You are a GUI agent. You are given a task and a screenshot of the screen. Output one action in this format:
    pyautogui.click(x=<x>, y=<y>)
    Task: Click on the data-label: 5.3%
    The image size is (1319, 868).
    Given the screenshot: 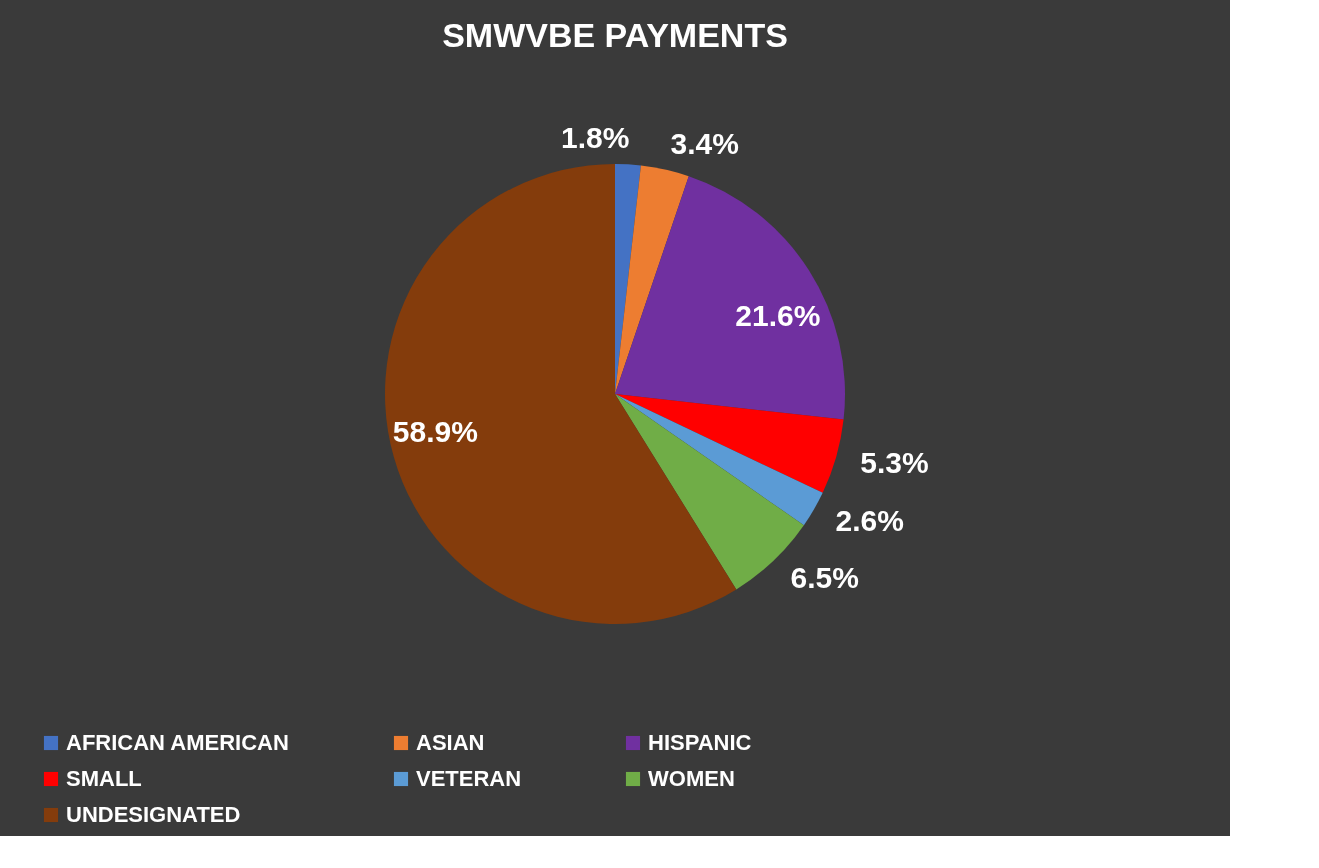 What is the action you would take?
    pyautogui.click(x=894, y=462)
    